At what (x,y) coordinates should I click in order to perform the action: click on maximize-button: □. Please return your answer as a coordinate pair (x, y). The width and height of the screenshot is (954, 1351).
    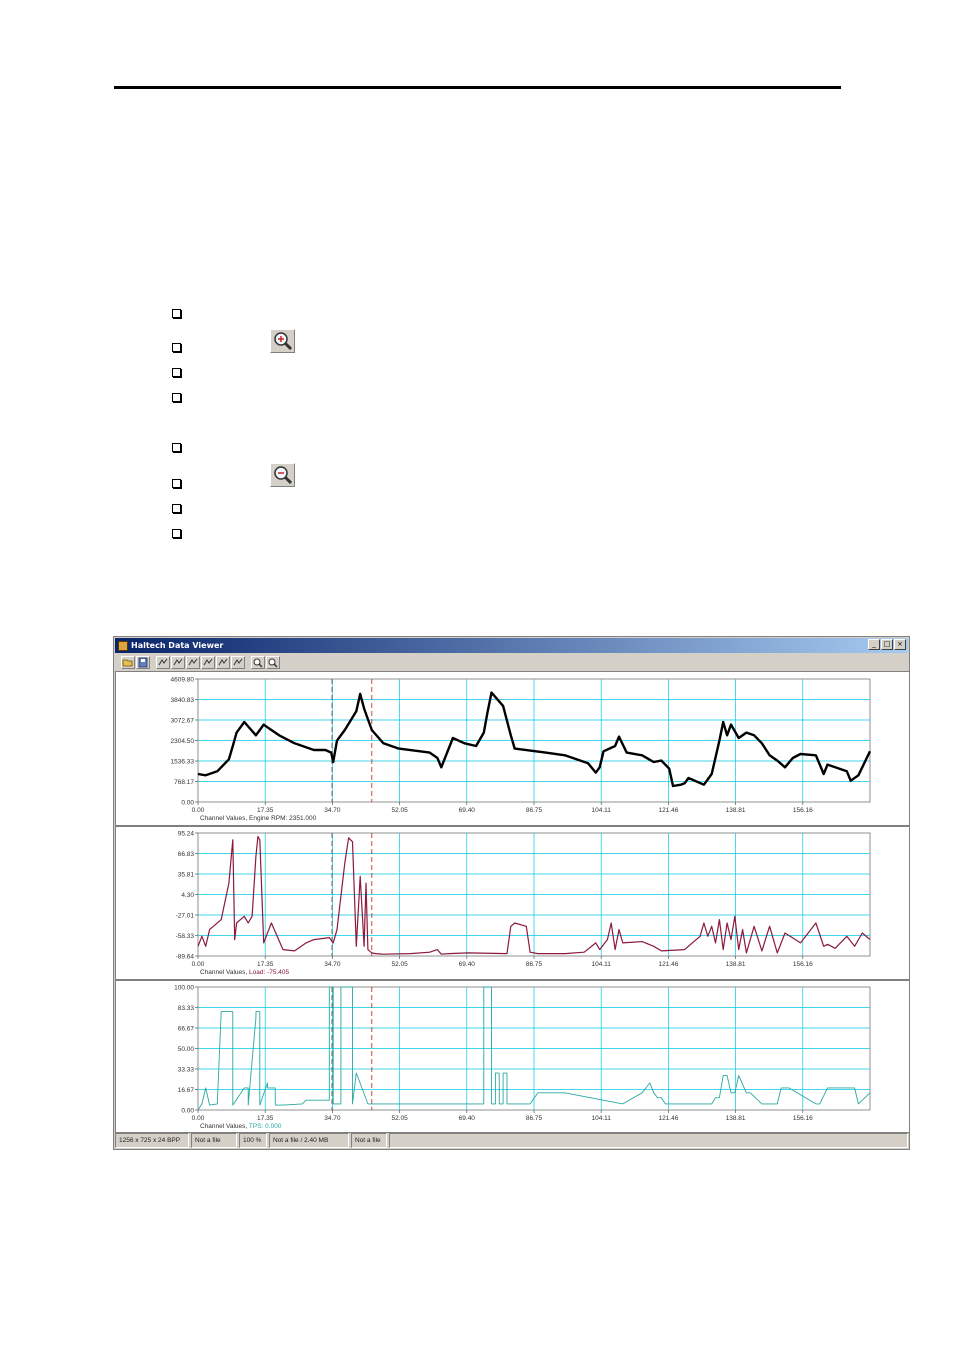
    Looking at the image, I should click on (887, 644).